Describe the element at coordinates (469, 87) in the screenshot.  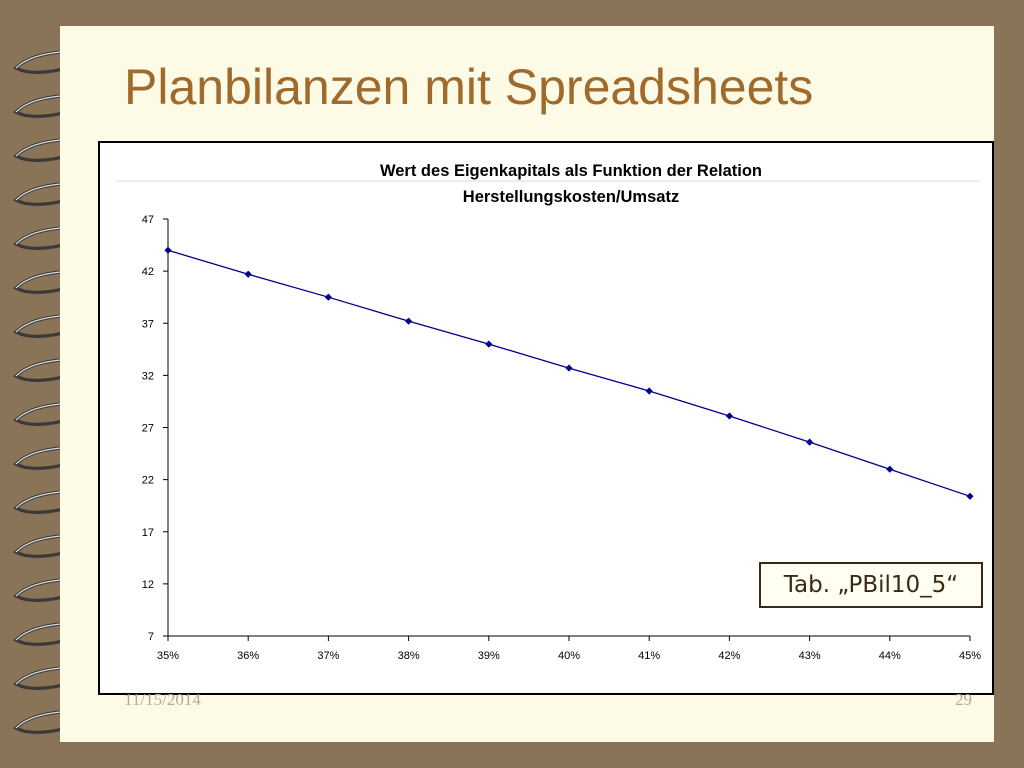
I see `slide-title: Planbilanzen mit Spreadsheets` at that location.